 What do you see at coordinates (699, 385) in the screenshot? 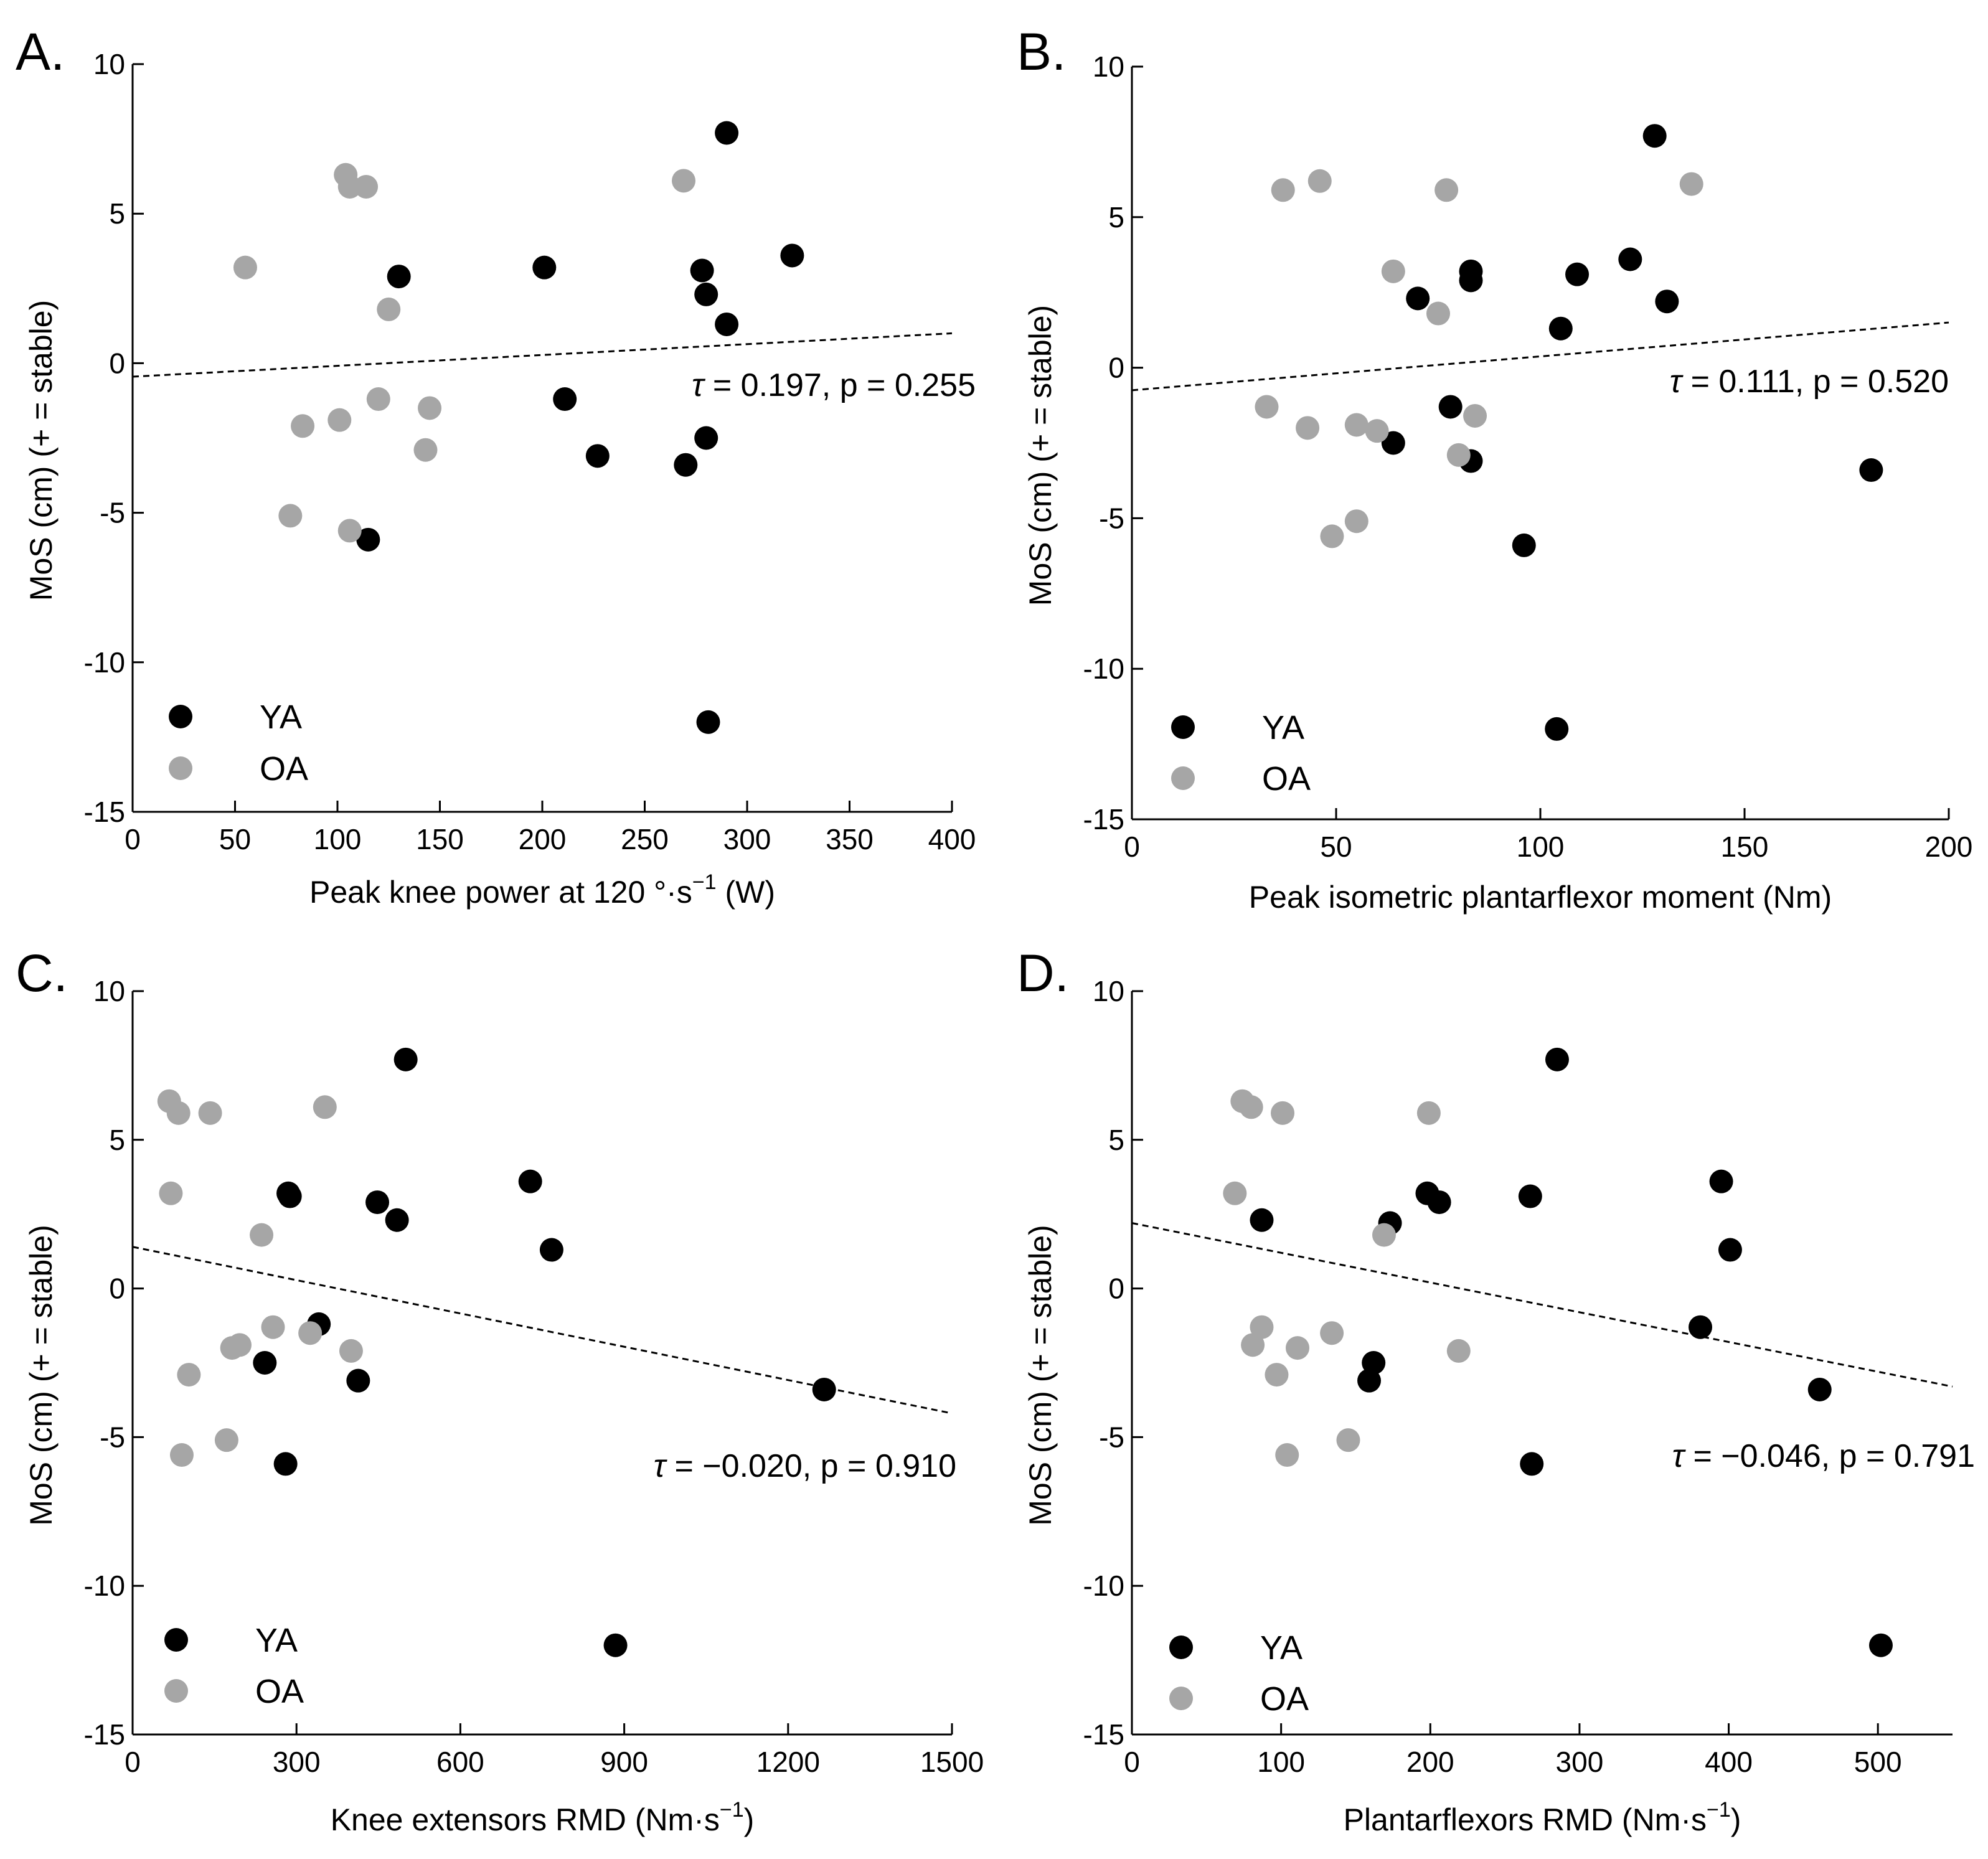
I see `stat-tau-symbol: τ` at bounding box center [699, 385].